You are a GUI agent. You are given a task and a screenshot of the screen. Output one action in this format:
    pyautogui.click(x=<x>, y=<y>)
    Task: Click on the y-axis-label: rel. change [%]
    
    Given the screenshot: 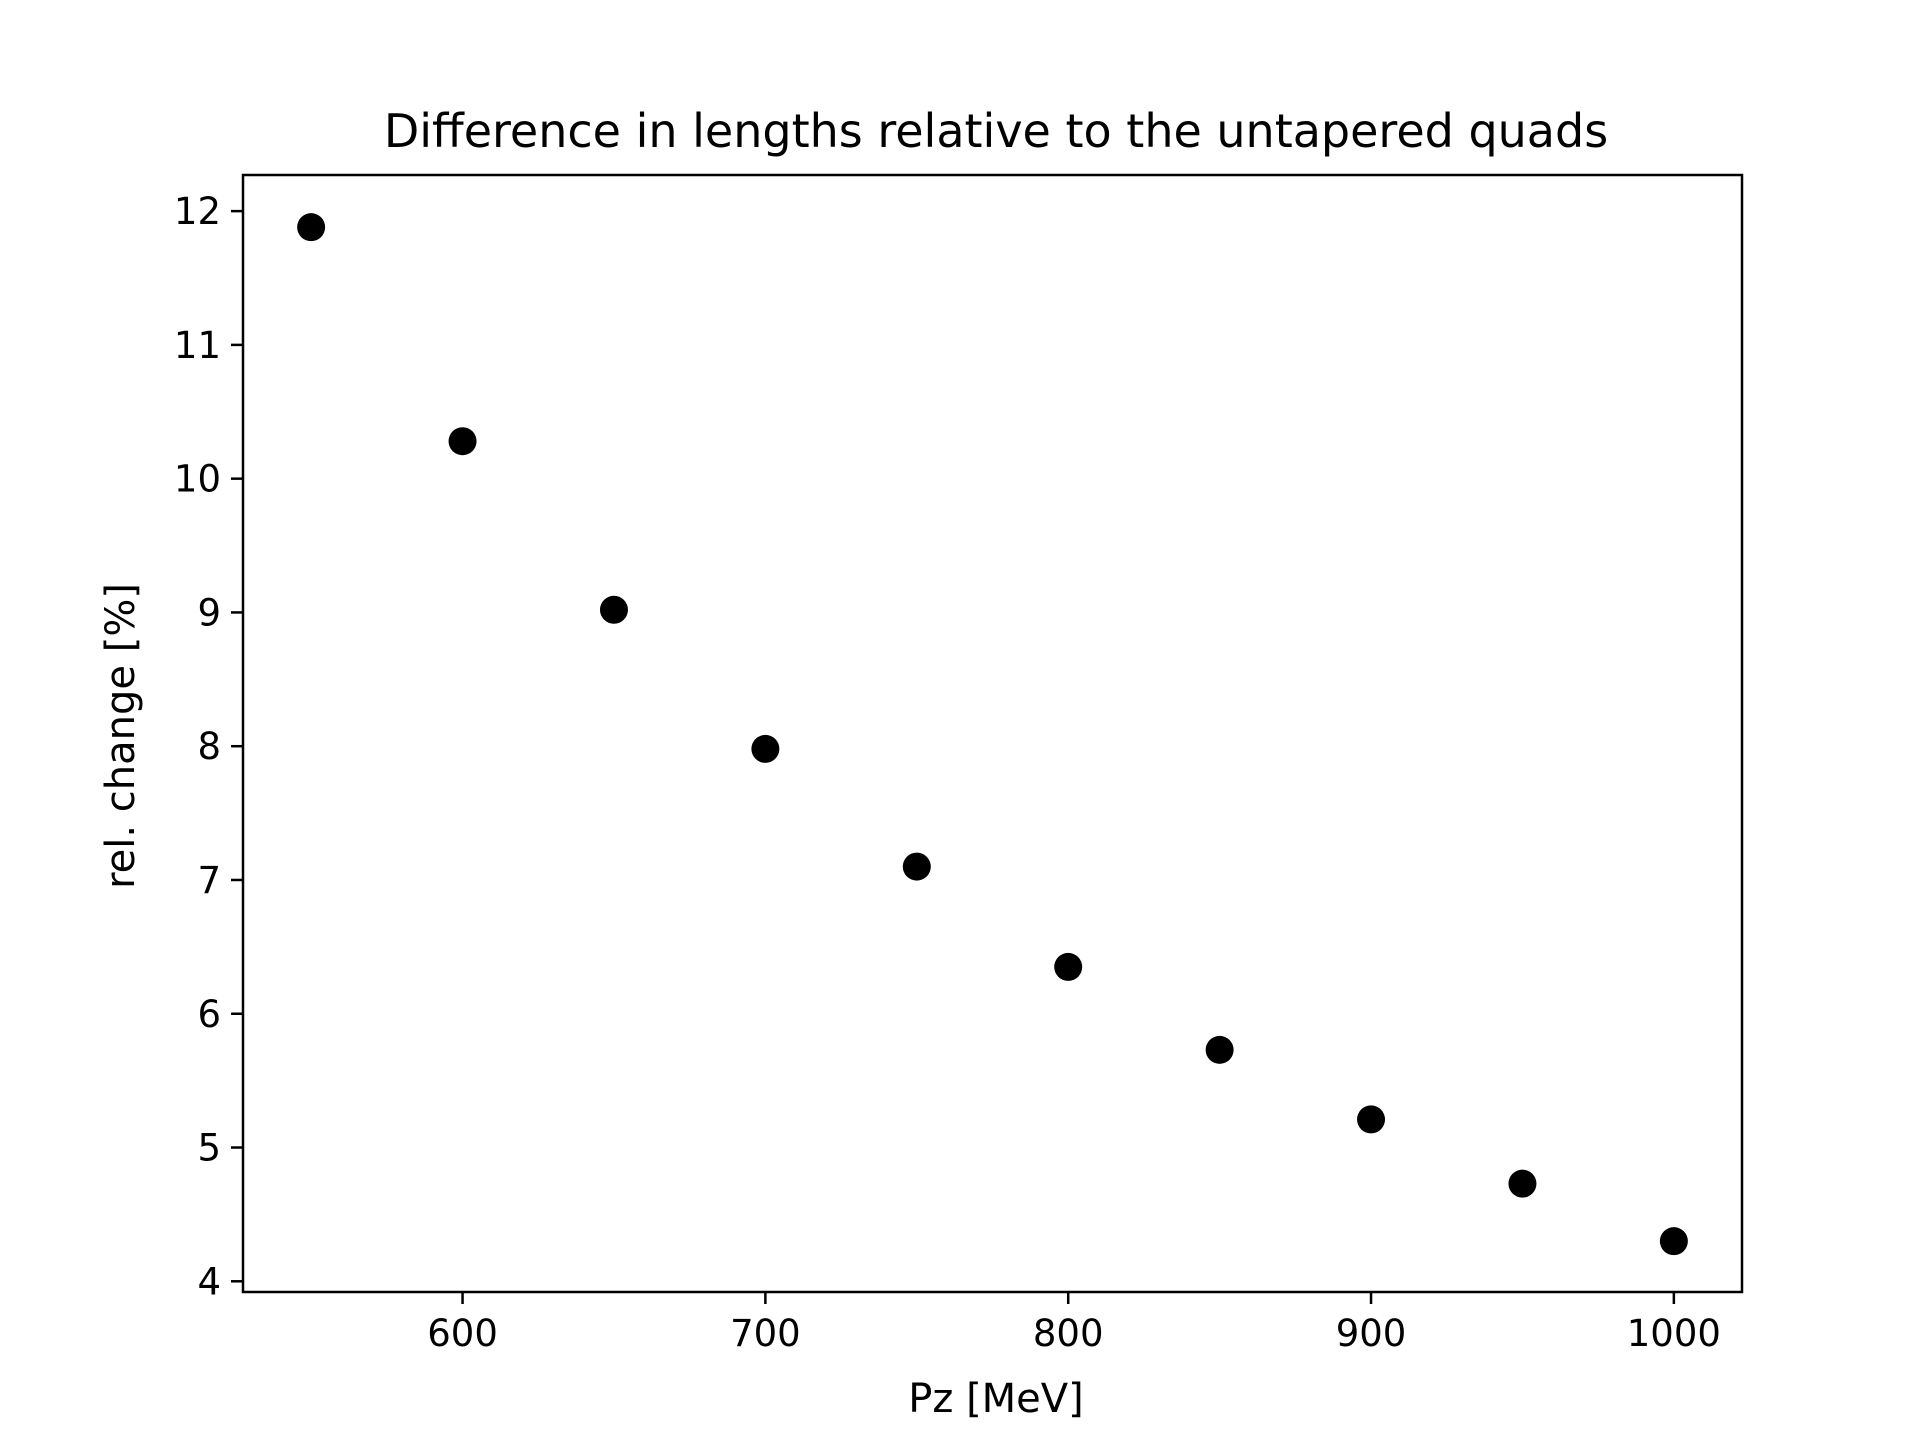 What is the action you would take?
    pyautogui.click(x=121, y=736)
    